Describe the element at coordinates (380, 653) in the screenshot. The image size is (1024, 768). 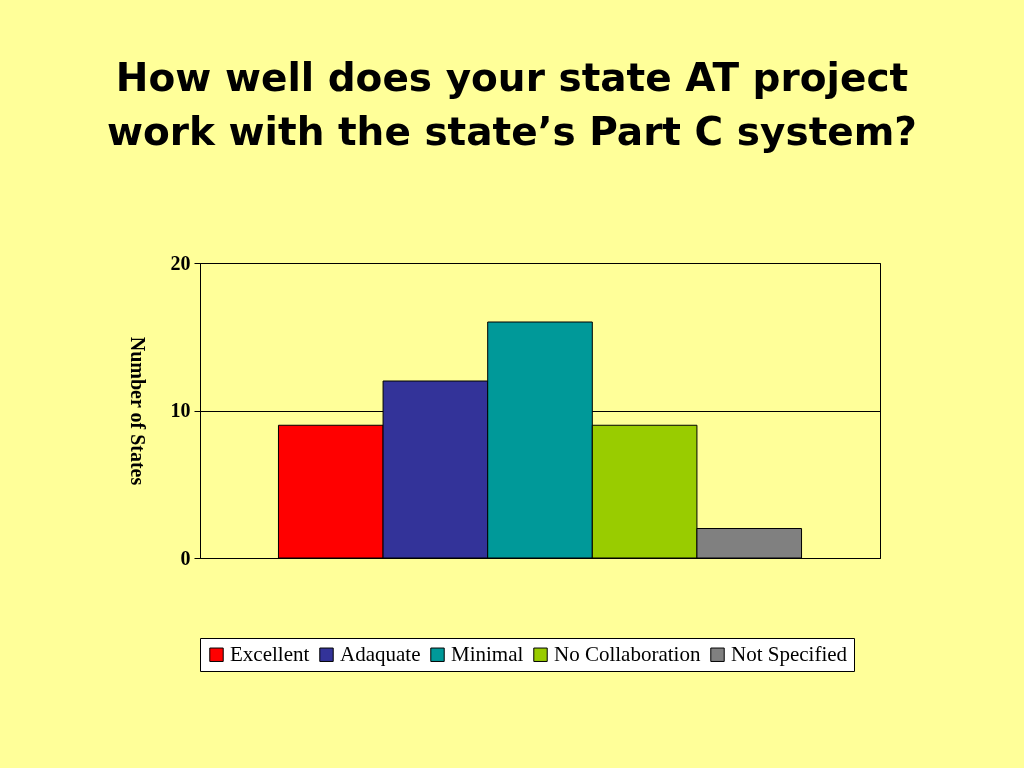
I see `legend-label: Adaquate` at that location.